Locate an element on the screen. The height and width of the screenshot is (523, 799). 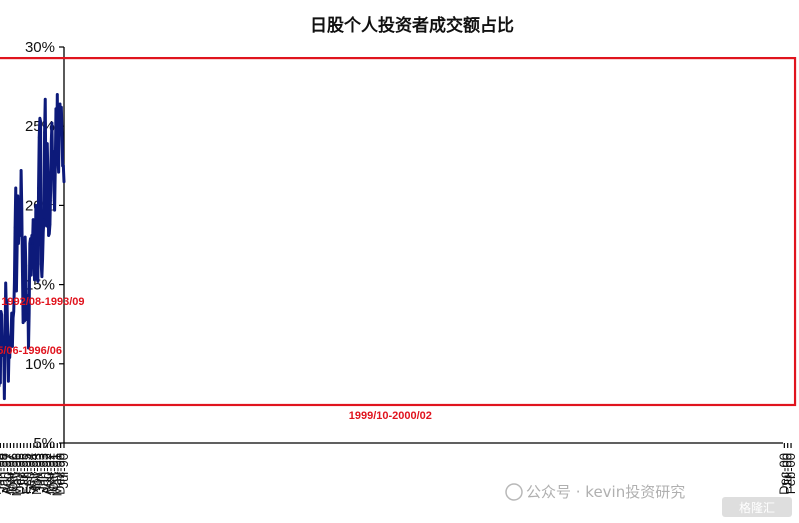
x-tick-label: Nov-98 is located at coordinates (2, 474).